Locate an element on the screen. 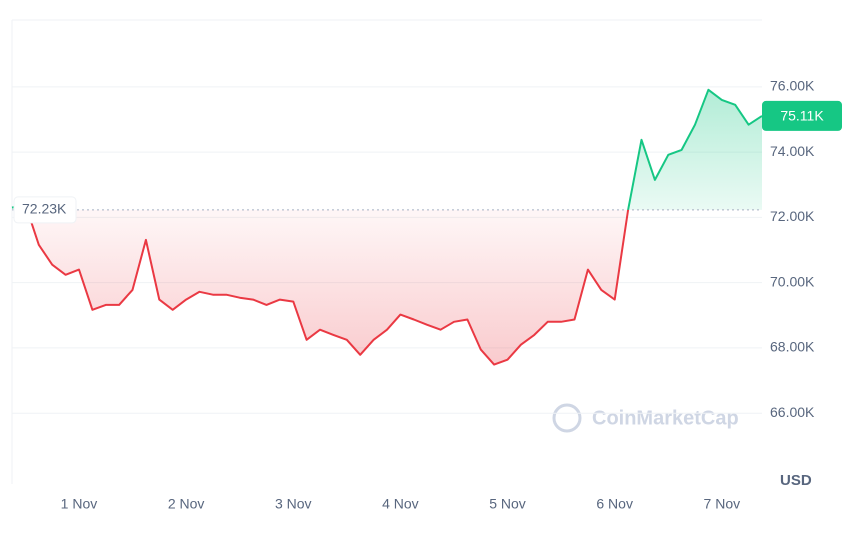 The height and width of the screenshot is (544, 847). watermark-text: CoinMarketCap is located at coordinates (665, 418).